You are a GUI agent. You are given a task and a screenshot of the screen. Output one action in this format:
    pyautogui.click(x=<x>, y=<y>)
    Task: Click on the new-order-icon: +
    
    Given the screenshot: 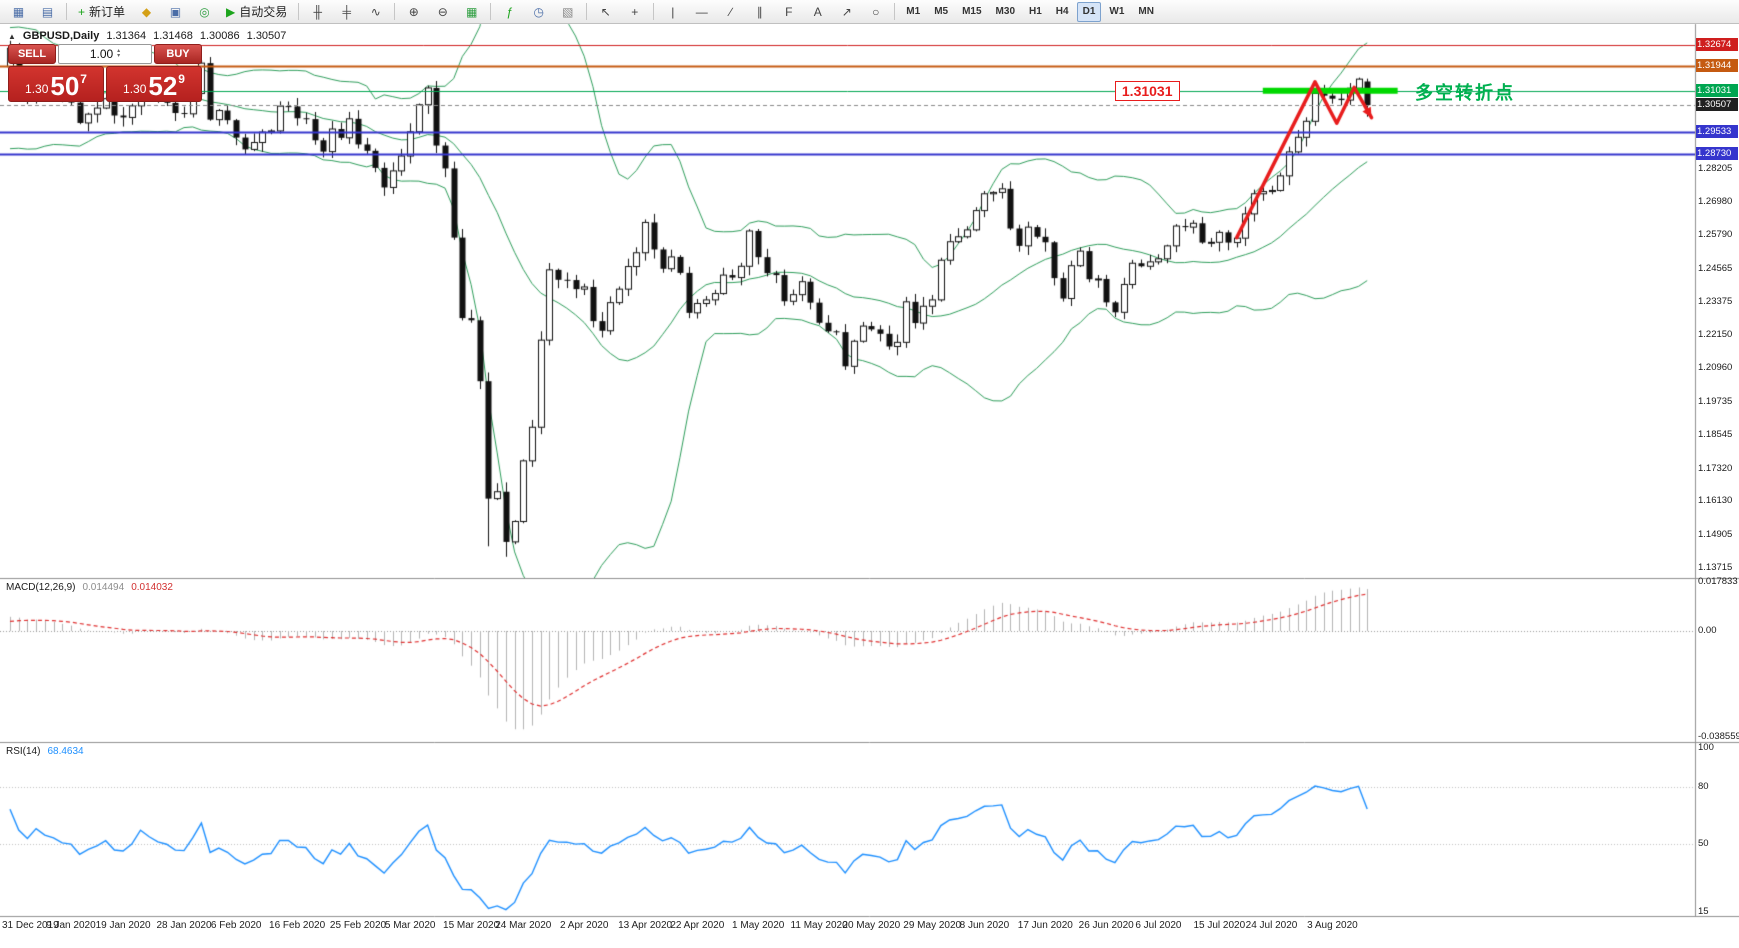 What is the action you would take?
    pyautogui.click(x=82, y=11)
    